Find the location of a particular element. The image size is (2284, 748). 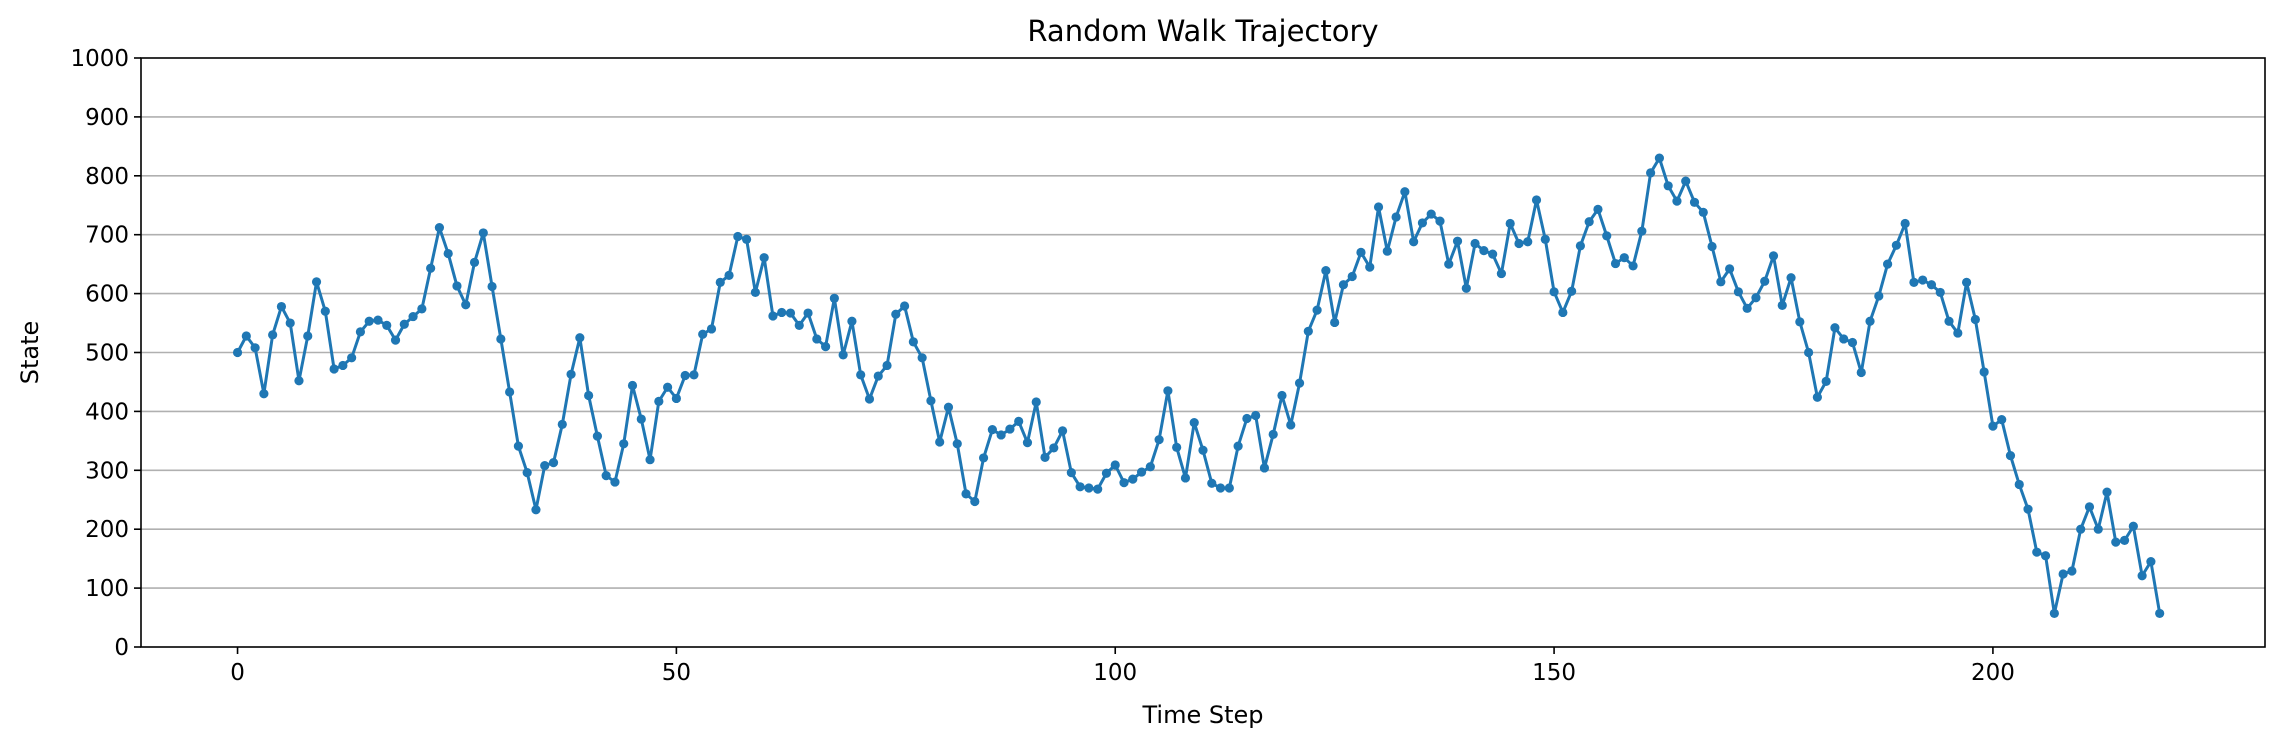

y-axis-label: State is located at coordinates (30, 353).